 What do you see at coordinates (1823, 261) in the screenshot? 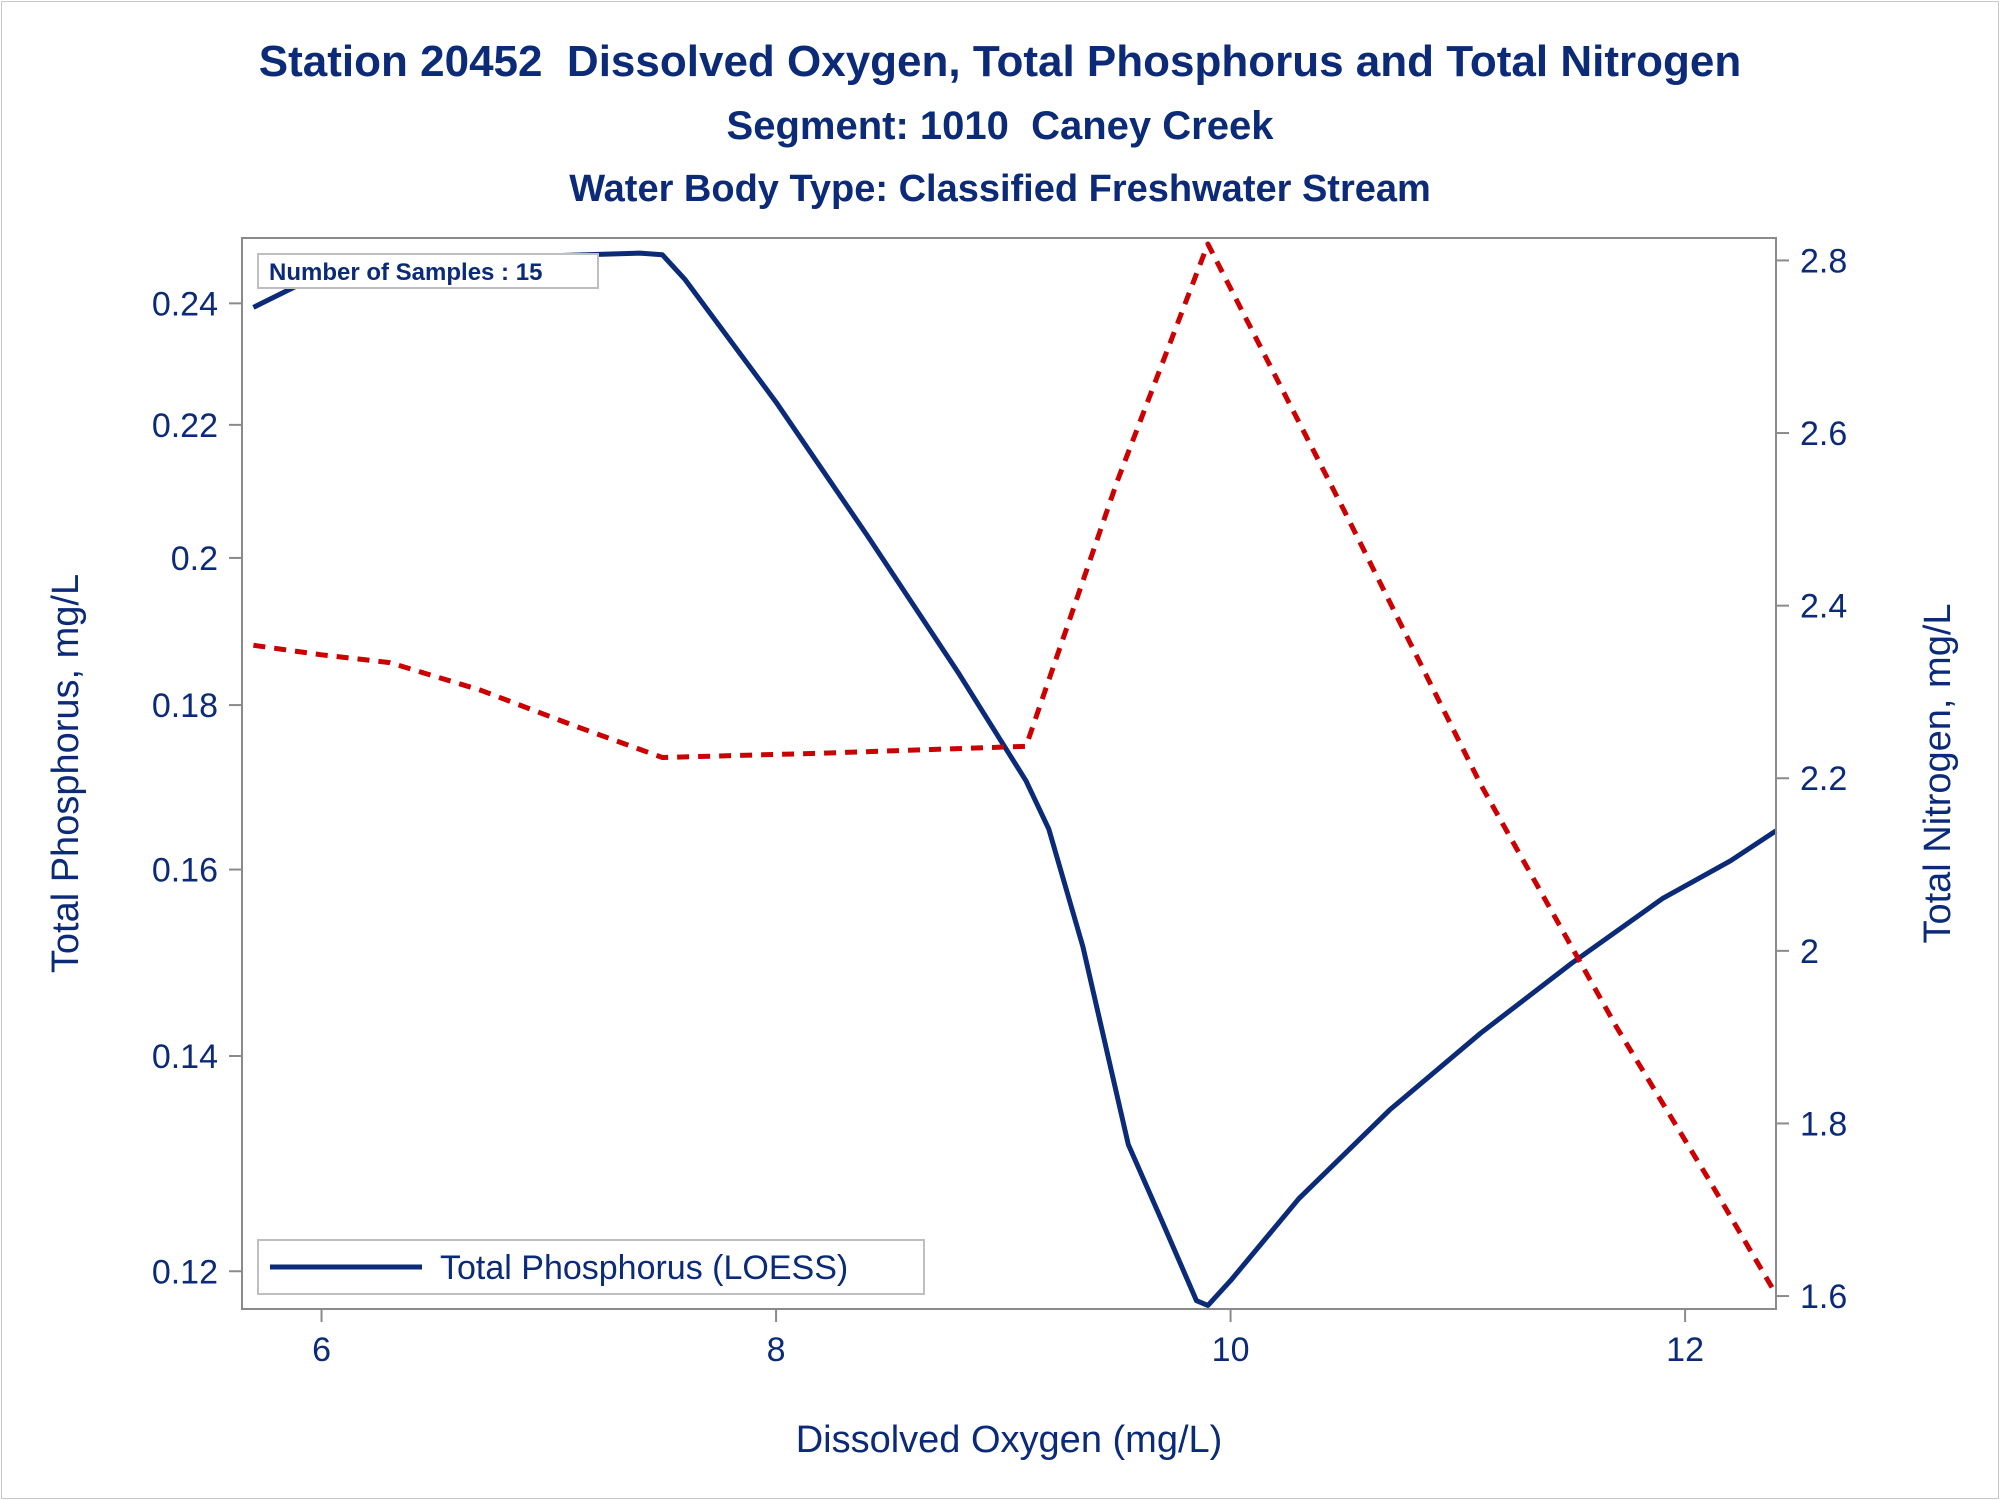
I see `y2-tick-label: 2.8` at bounding box center [1823, 261].